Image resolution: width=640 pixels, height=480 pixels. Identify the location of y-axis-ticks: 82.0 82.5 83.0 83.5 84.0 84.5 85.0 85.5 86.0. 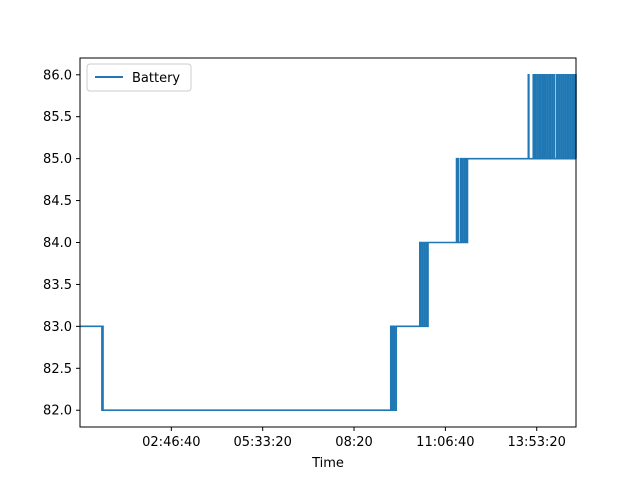
(61, 243).